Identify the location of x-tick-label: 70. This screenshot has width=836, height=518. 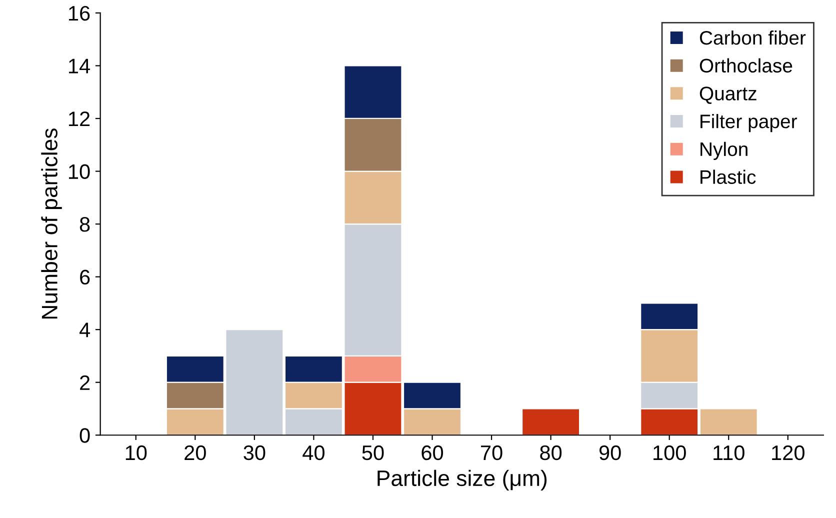
(491, 452).